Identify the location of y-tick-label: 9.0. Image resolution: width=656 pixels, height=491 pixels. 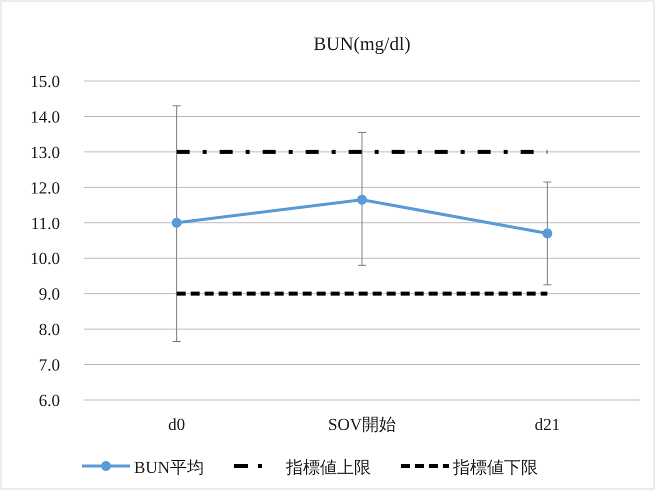
(49, 294).